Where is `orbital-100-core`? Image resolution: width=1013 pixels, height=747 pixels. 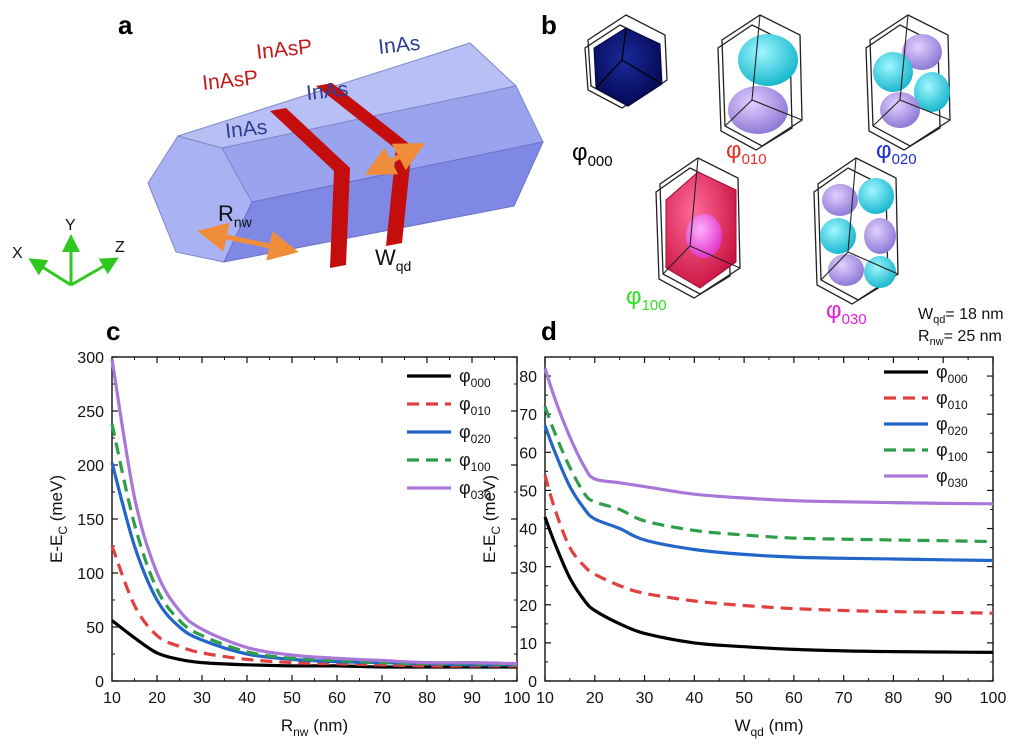
orbital-100-core is located at coordinates (704, 236).